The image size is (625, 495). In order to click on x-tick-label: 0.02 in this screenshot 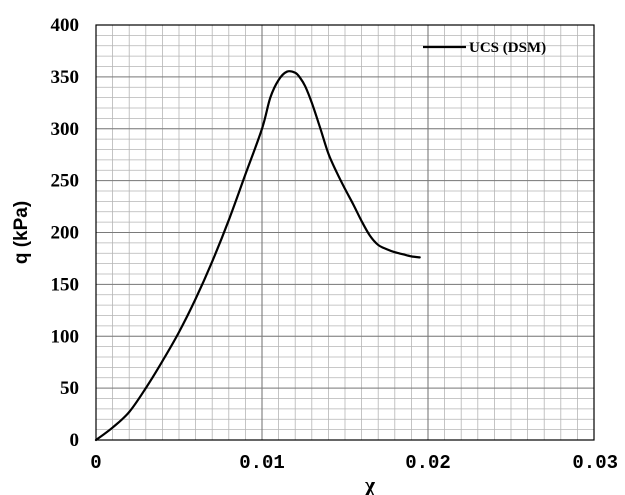, I will do `click(428, 463)`.